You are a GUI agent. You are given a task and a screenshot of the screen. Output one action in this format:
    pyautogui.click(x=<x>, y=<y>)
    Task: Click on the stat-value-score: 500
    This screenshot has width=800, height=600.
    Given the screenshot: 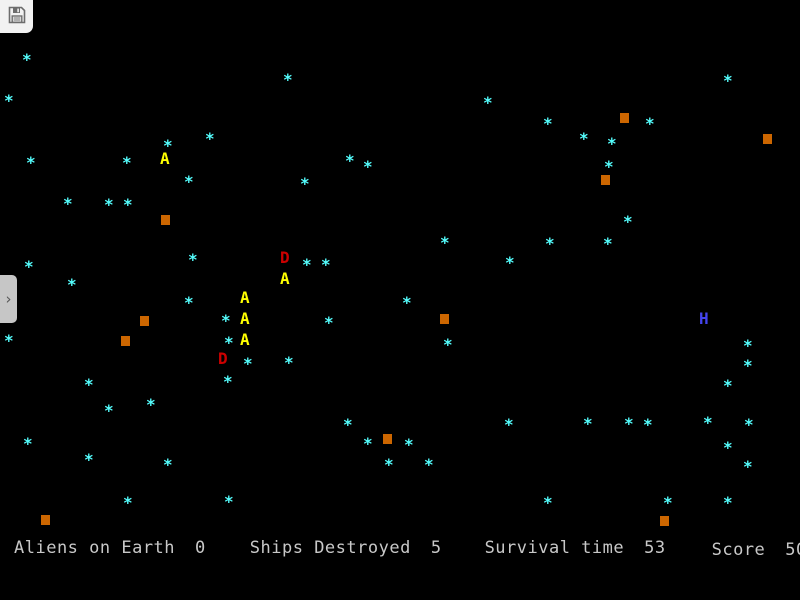 What is the action you would take?
    pyautogui.click(x=792, y=550)
    